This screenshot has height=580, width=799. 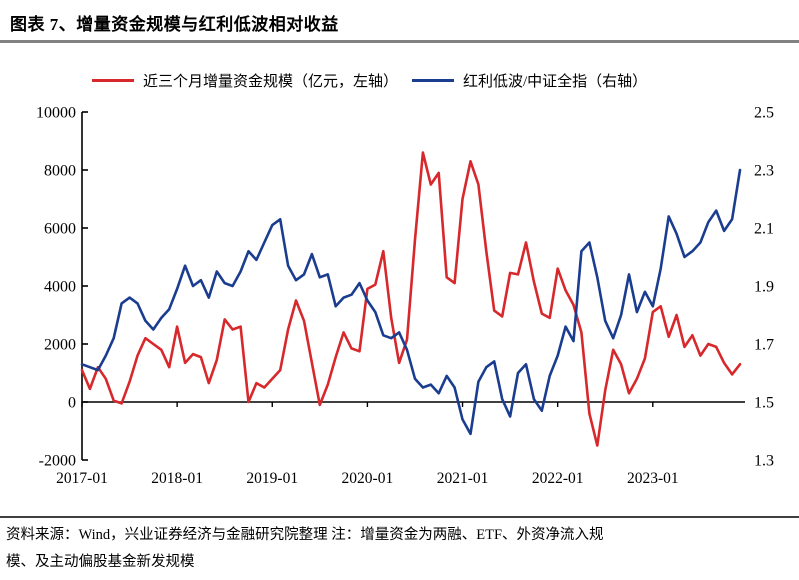 What do you see at coordinates (764, 461) in the screenshot?
I see `right-axis-tick-label: 1.3` at bounding box center [764, 461].